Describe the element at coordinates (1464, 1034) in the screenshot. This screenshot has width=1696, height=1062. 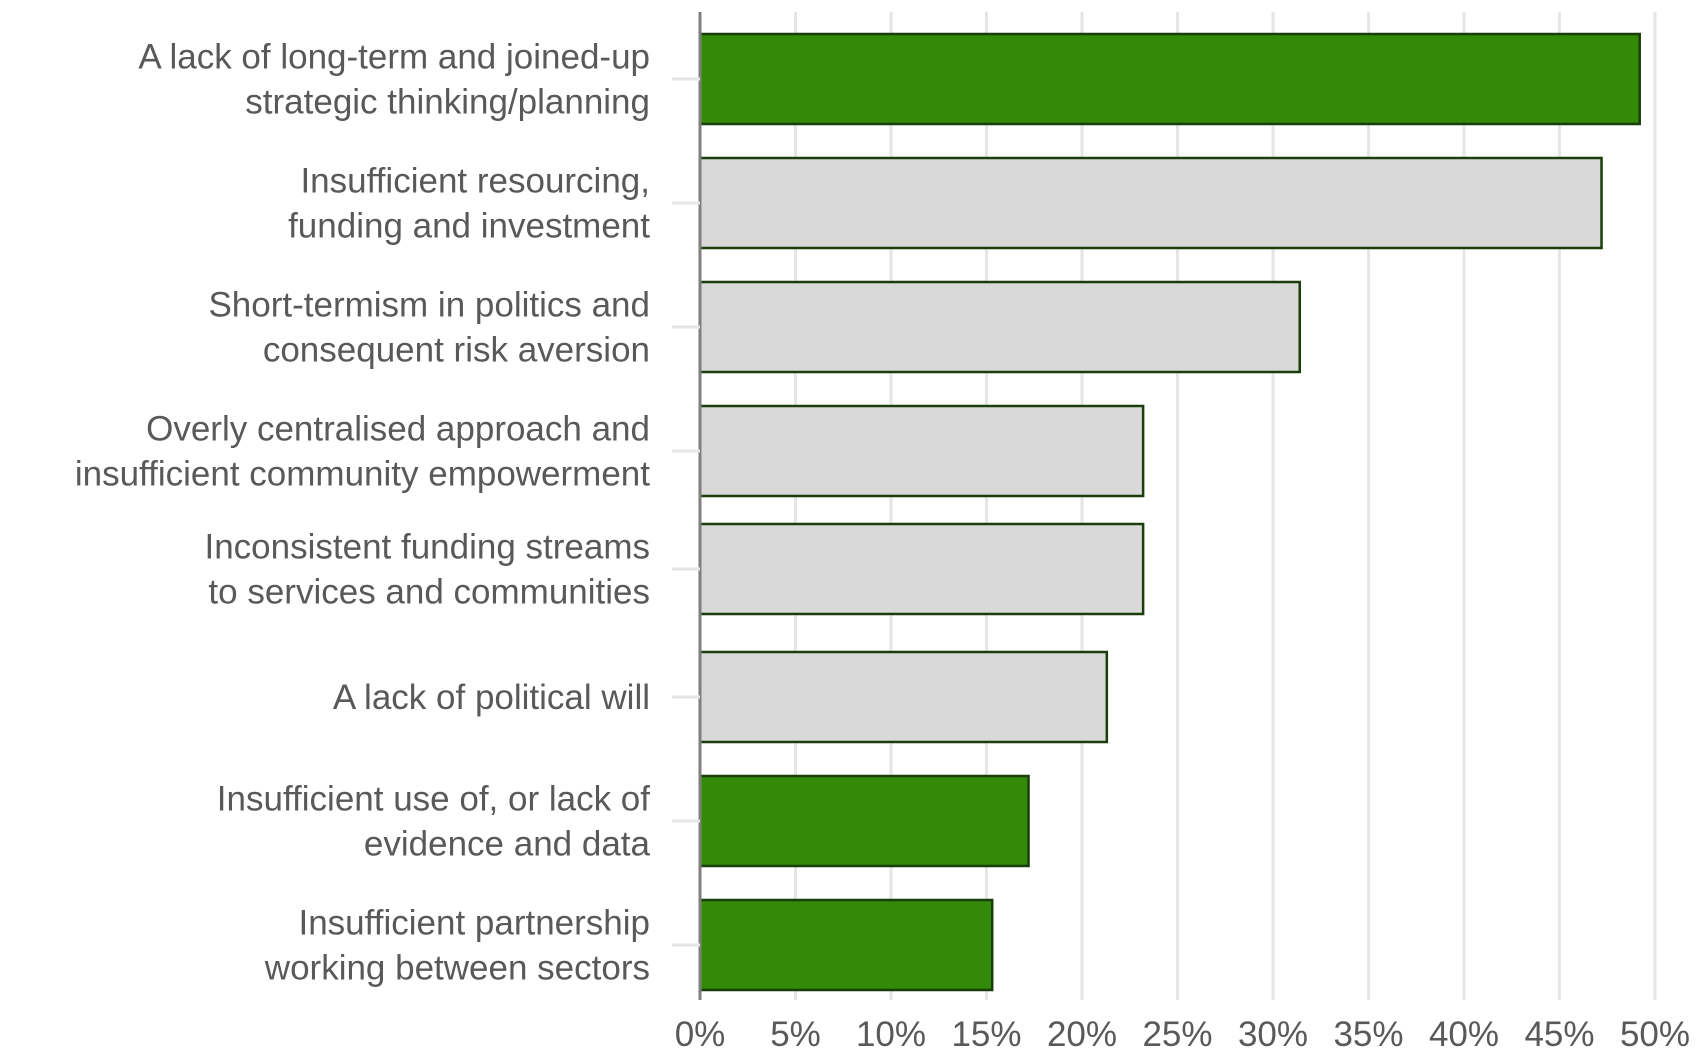
I see `x-tick-label-40: 40%` at that location.